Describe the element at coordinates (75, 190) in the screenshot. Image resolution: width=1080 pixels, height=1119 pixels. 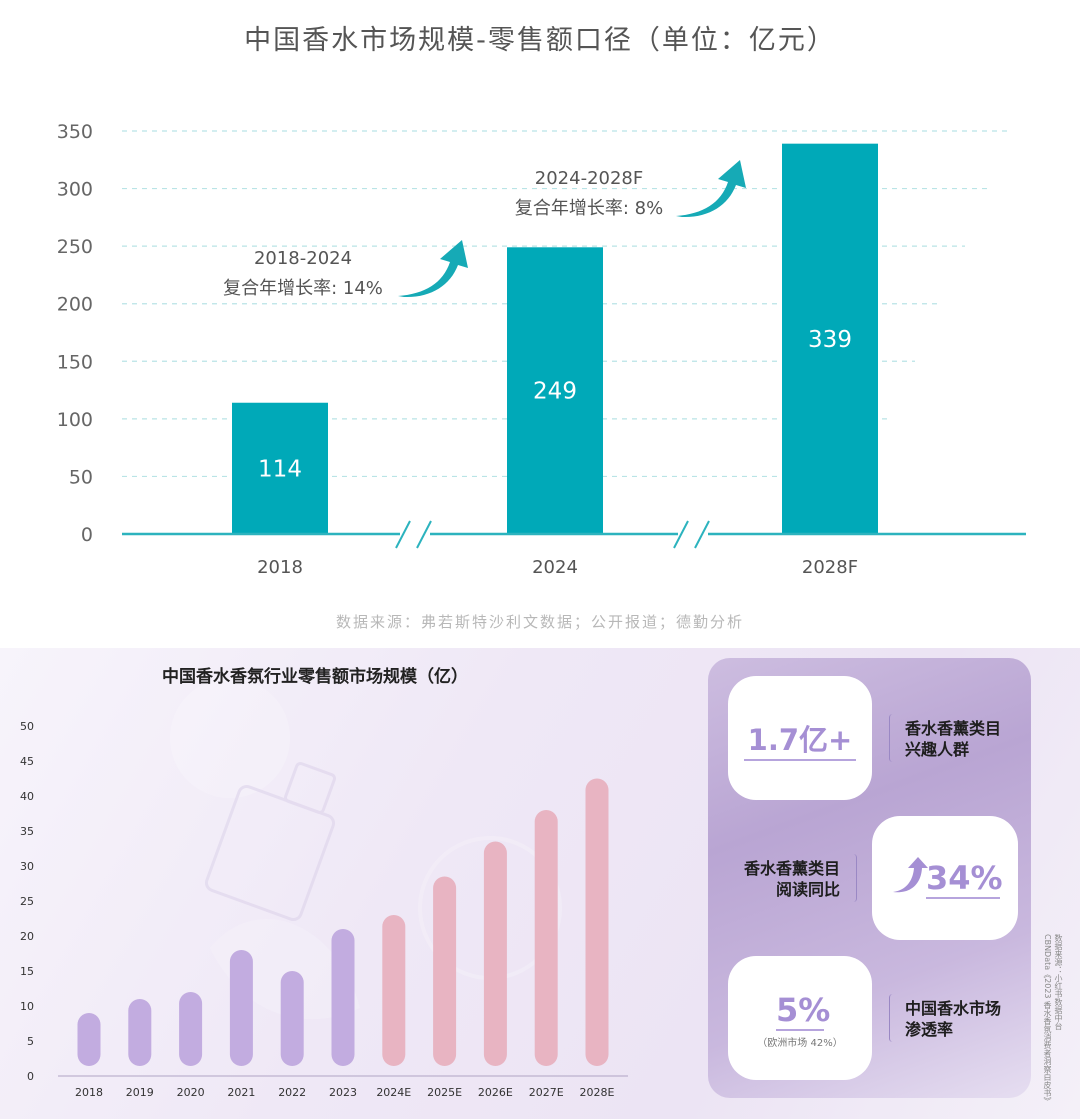
I see `y-tick-label: 300` at that location.